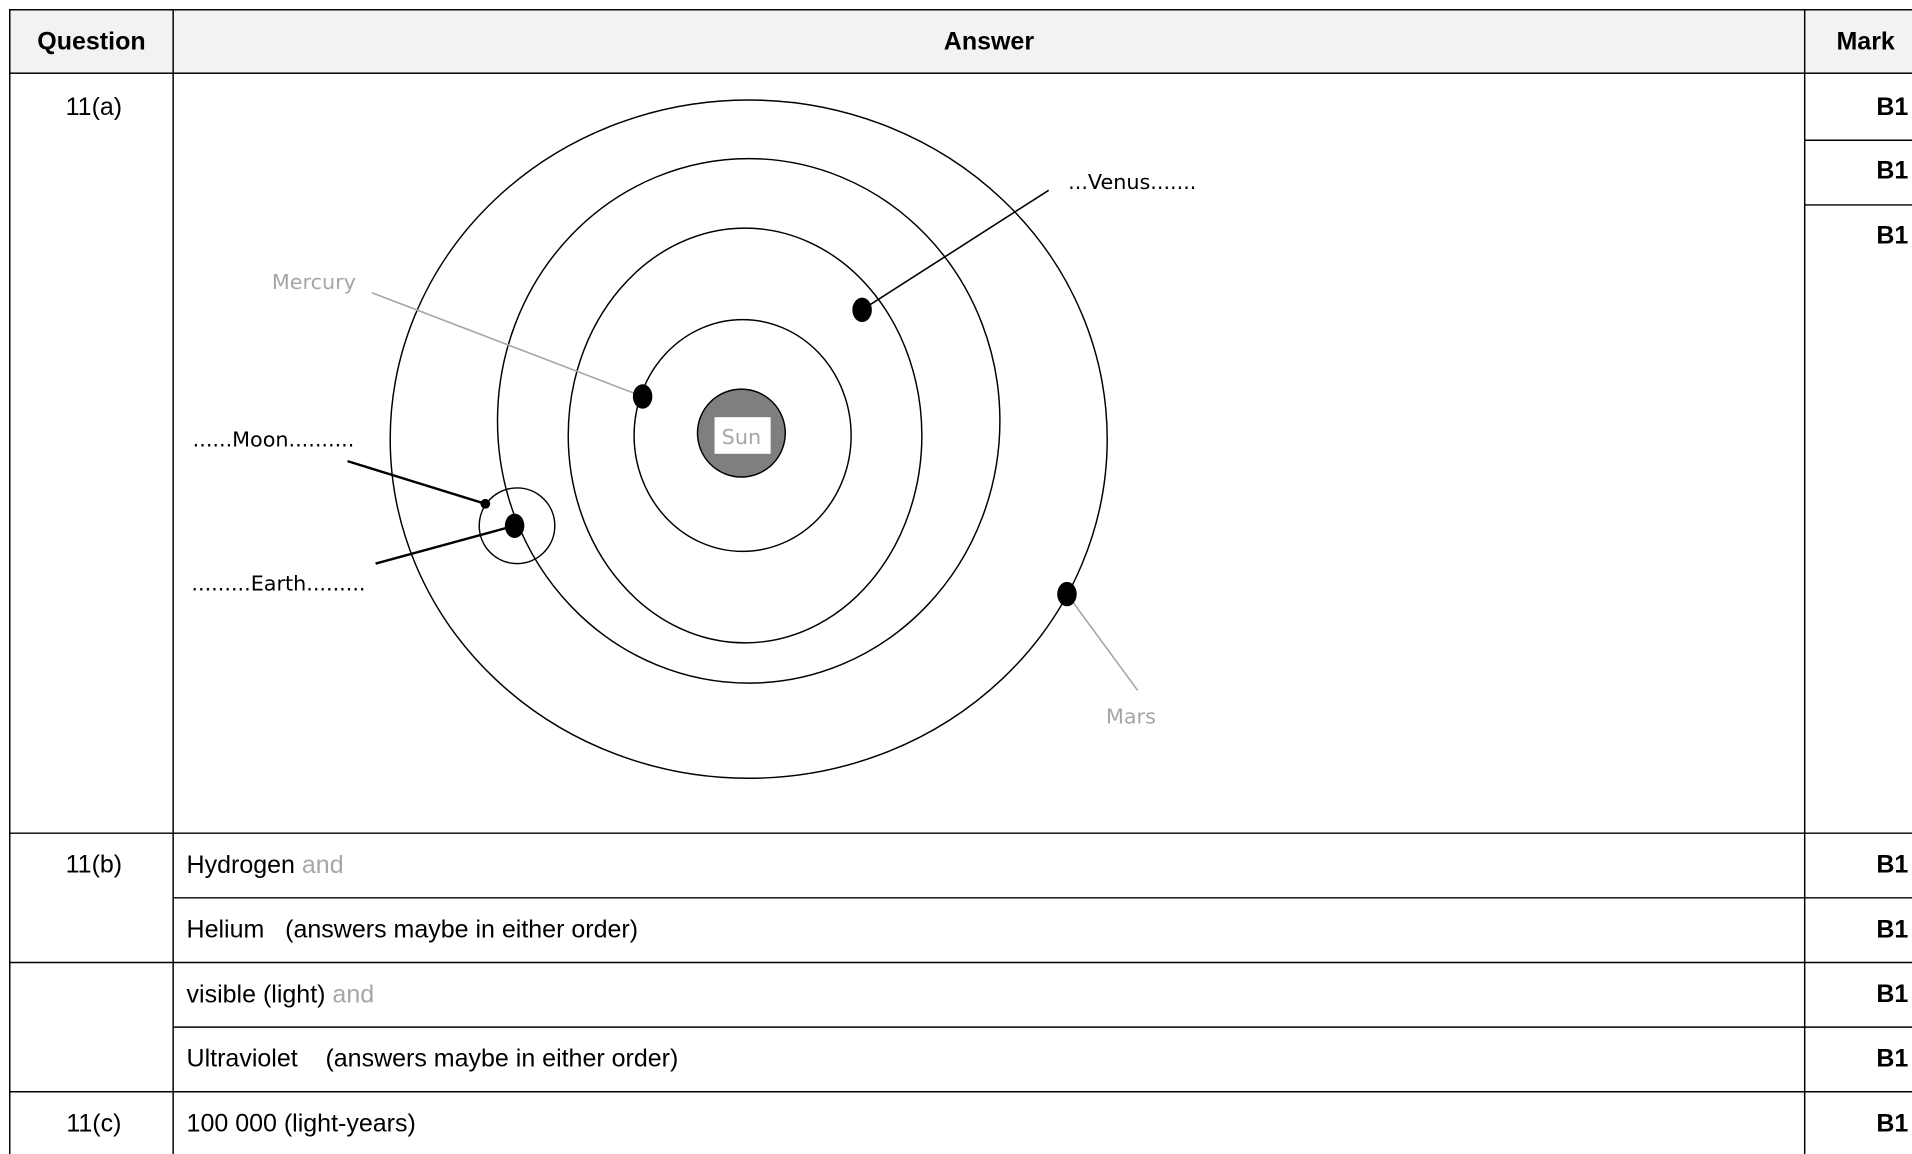  I want to click on header-mark: Mark, so click(1865, 41).